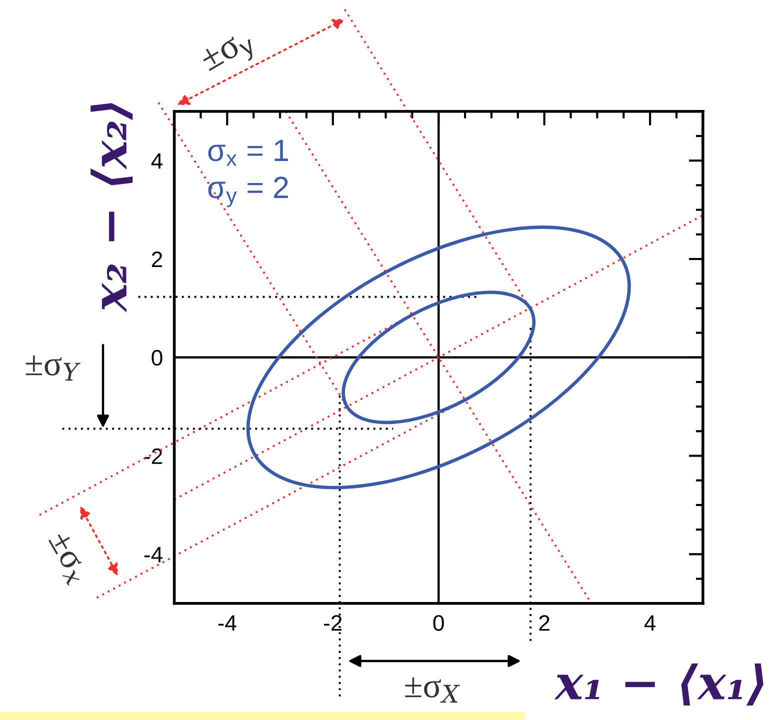 The height and width of the screenshot is (720, 779). Describe the element at coordinates (432, 690) in the screenshot. I see `text: ±σ$_{X}$` at that location.